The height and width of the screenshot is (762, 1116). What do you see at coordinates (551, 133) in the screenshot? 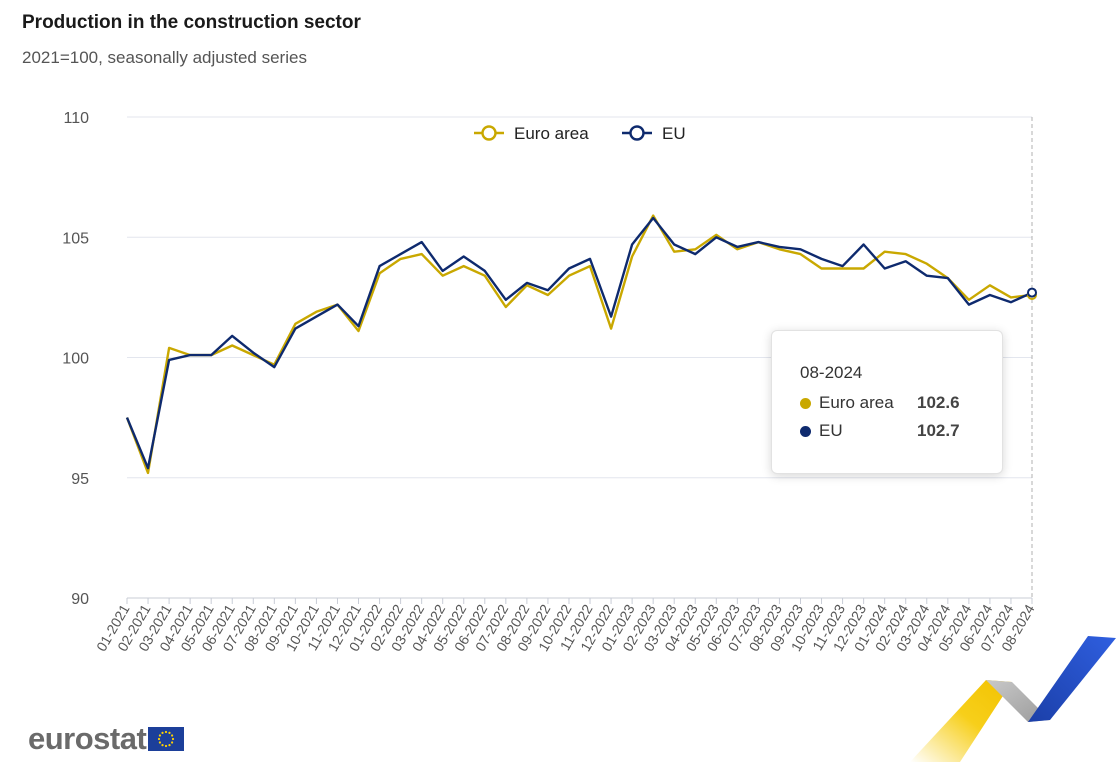
I see `legend-label: Euro area` at bounding box center [551, 133].